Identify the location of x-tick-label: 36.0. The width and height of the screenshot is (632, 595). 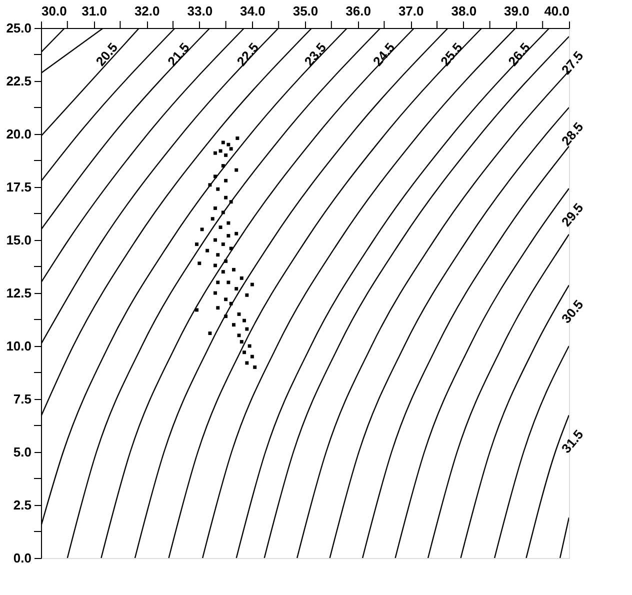
(358, 11).